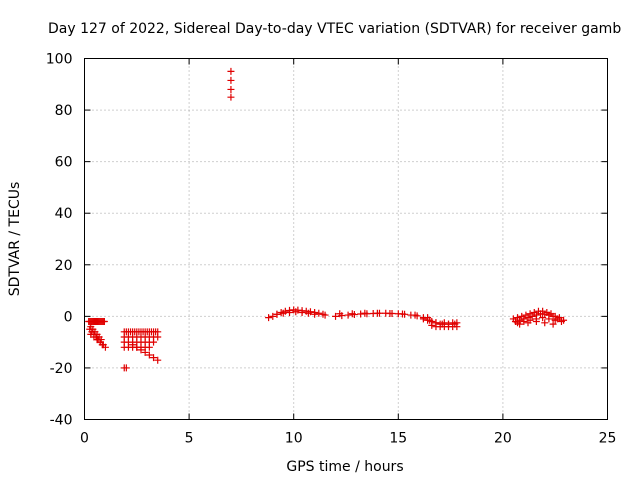  What do you see at coordinates (59, 60) in the screenshot?
I see `y-tick-label: 100` at bounding box center [59, 60].